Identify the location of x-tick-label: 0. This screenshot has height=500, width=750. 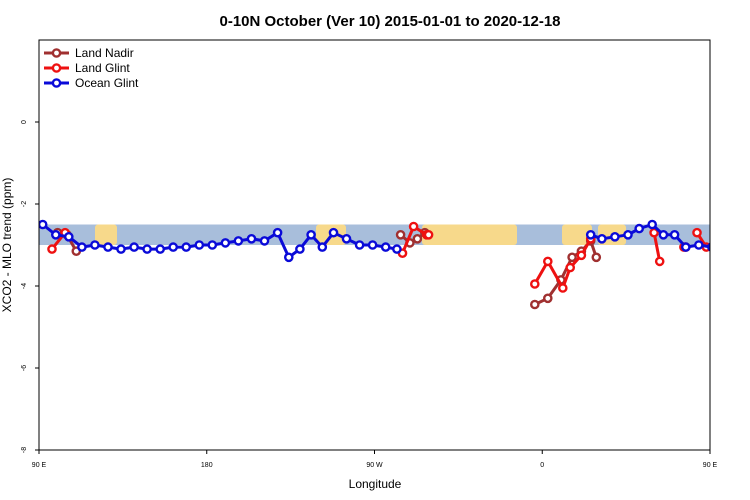
(542, 465).